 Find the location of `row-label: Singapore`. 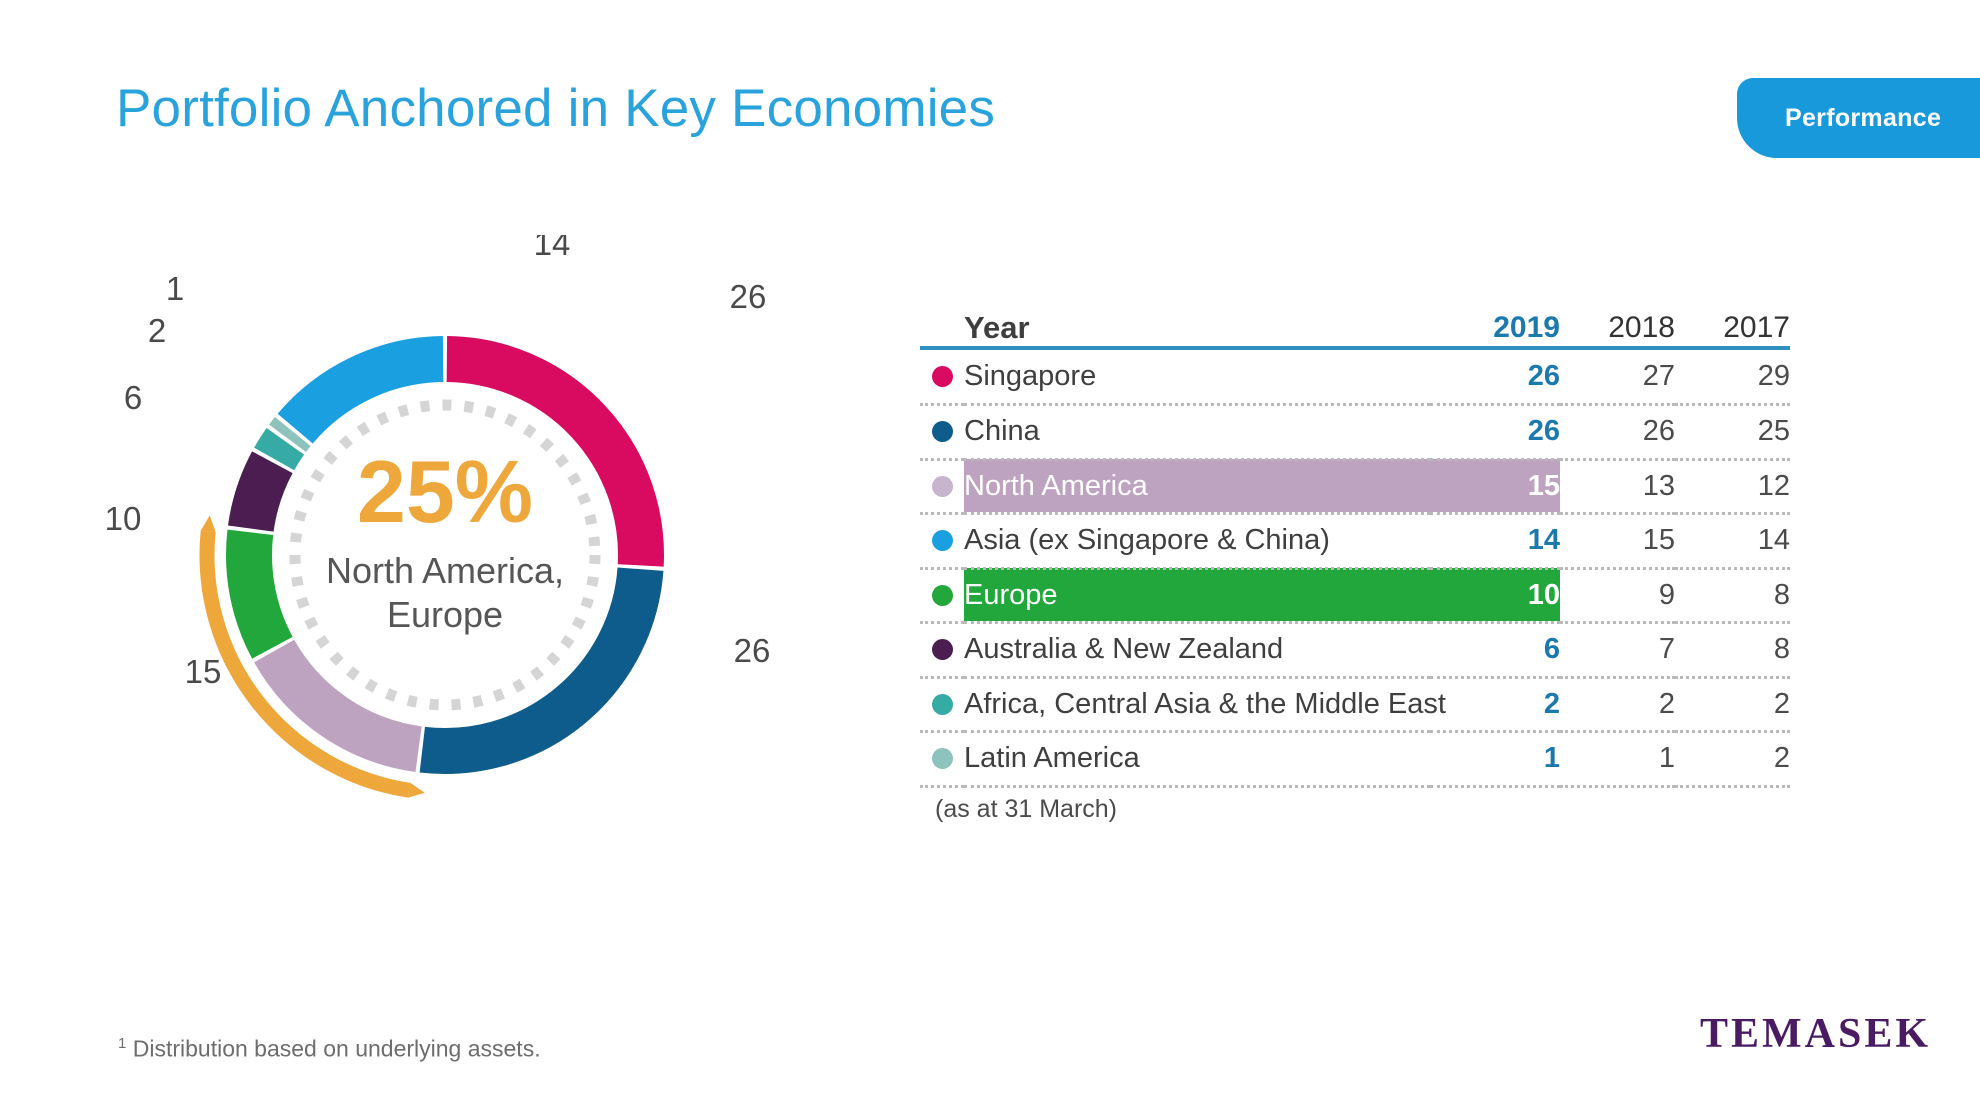

row-label: Singapore is located at coordinates (1030, 376).